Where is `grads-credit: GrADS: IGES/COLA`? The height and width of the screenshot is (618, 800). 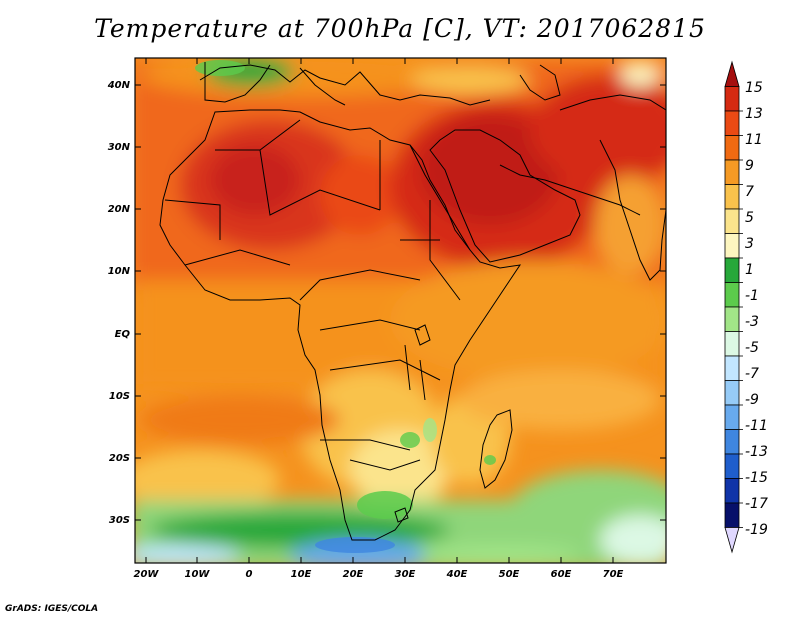
grads-credit: GrADS: IGES/COLA is located at coordinates (52, 609).